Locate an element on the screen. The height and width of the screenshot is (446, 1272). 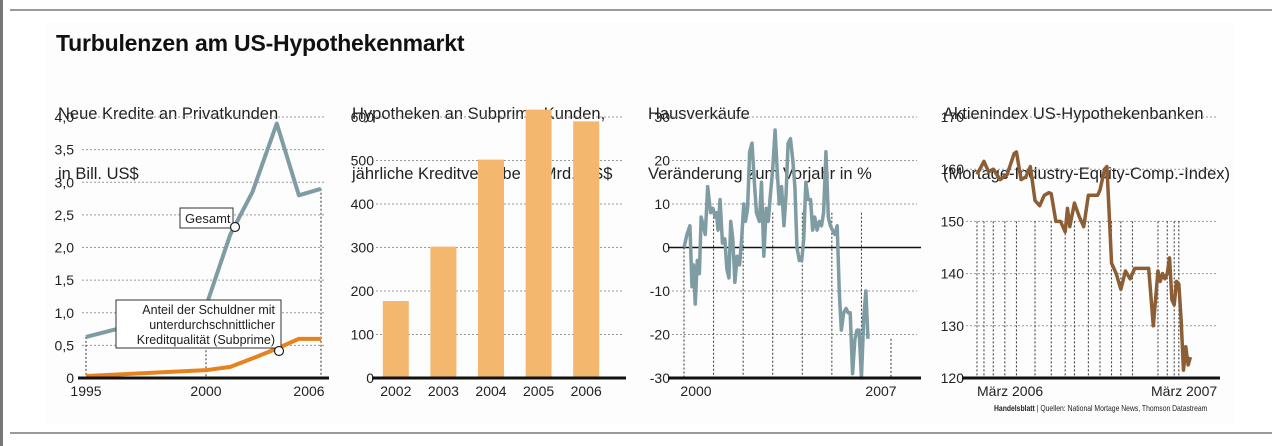
y-tick-label: 160 is located at coordinates (953, 169).